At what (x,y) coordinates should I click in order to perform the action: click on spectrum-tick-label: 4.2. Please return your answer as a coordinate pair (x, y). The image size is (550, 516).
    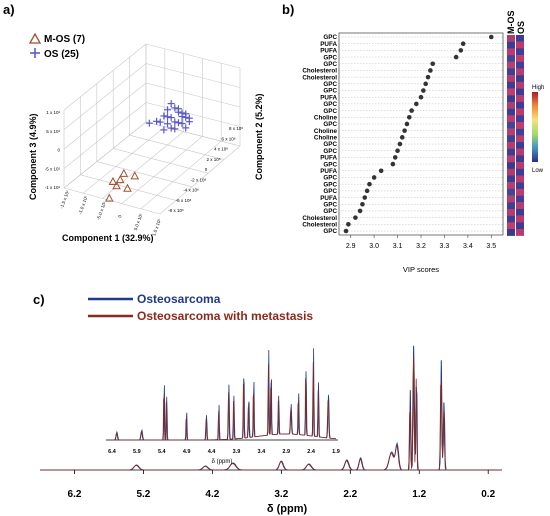
    Looking at the image, I should click on (212, 494).